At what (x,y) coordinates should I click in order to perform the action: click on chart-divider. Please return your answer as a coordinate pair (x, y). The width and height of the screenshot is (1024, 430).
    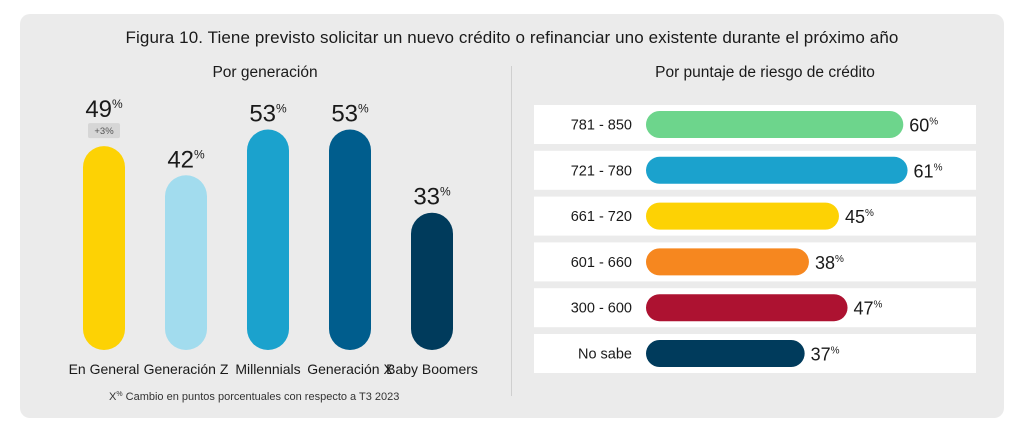
    Looking at the image, I should click on (511, 231).